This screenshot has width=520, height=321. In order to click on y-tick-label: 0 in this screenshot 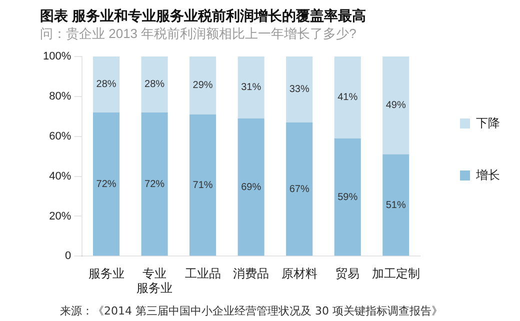, I will do `click(68, 256)`.